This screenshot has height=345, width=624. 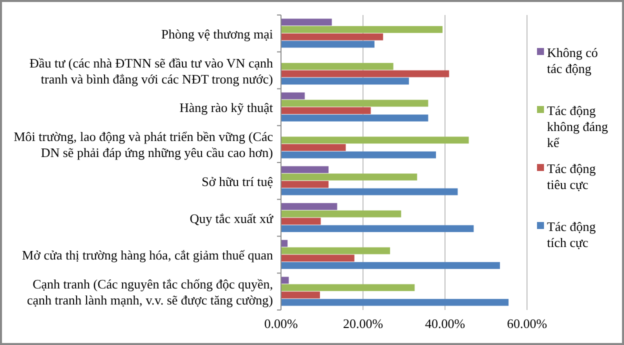 What do you see at coordinates (578, 126) in the screenshot?
I see `legend-label: Tác động không đáng kể` at bounding box center [578, 126].